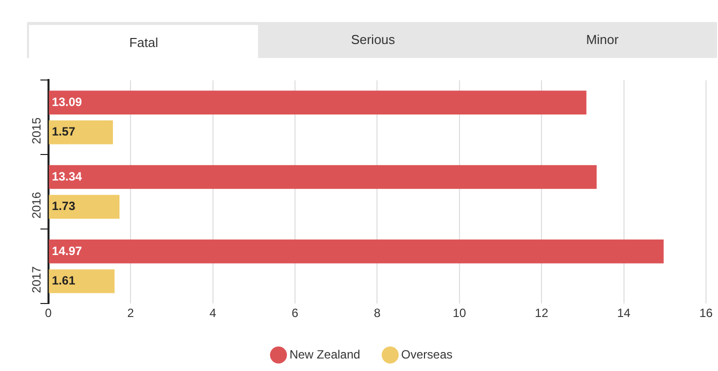 The height and width of the screenshot is (371, 718). What do you see at coordinates (67, 251) in the screenshot?
I see `data-label: 14.97` at bounding box center [67, 251].